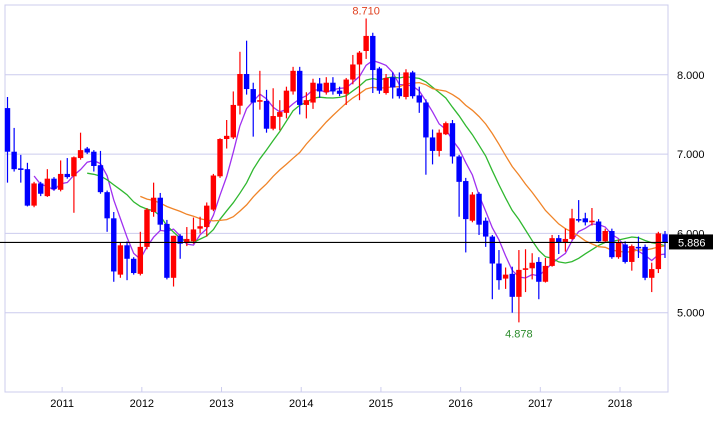 This screenshot has width=715, height=421. Describe the element at coordinates (620, 404) in the screenshot. I see `x-tick-label: 2018` at that location.